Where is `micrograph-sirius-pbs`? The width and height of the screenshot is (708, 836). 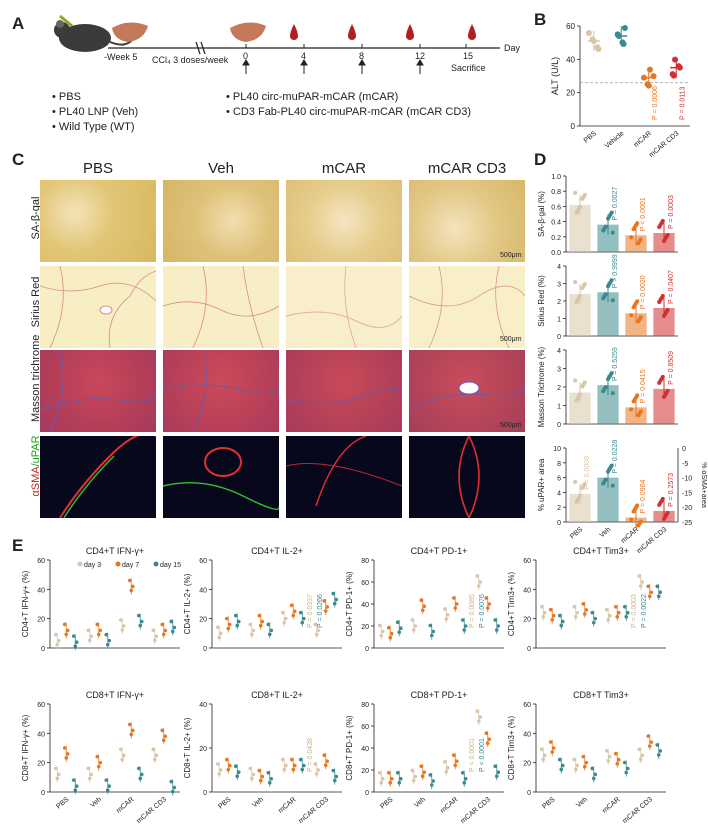 micrograph-sirius-pbs is located at coordinates (98, 307).